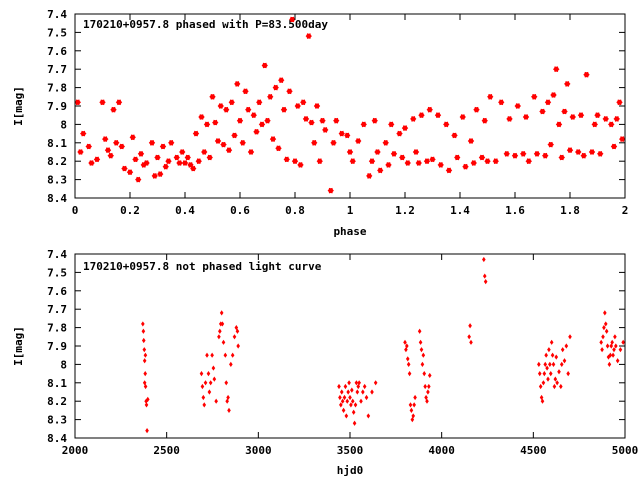 This screenshot has width=640, height=480. Describe the element at coordinates (185, 210) in the screenshot. I see `phased-x-tick-label: 0.4` at that location.